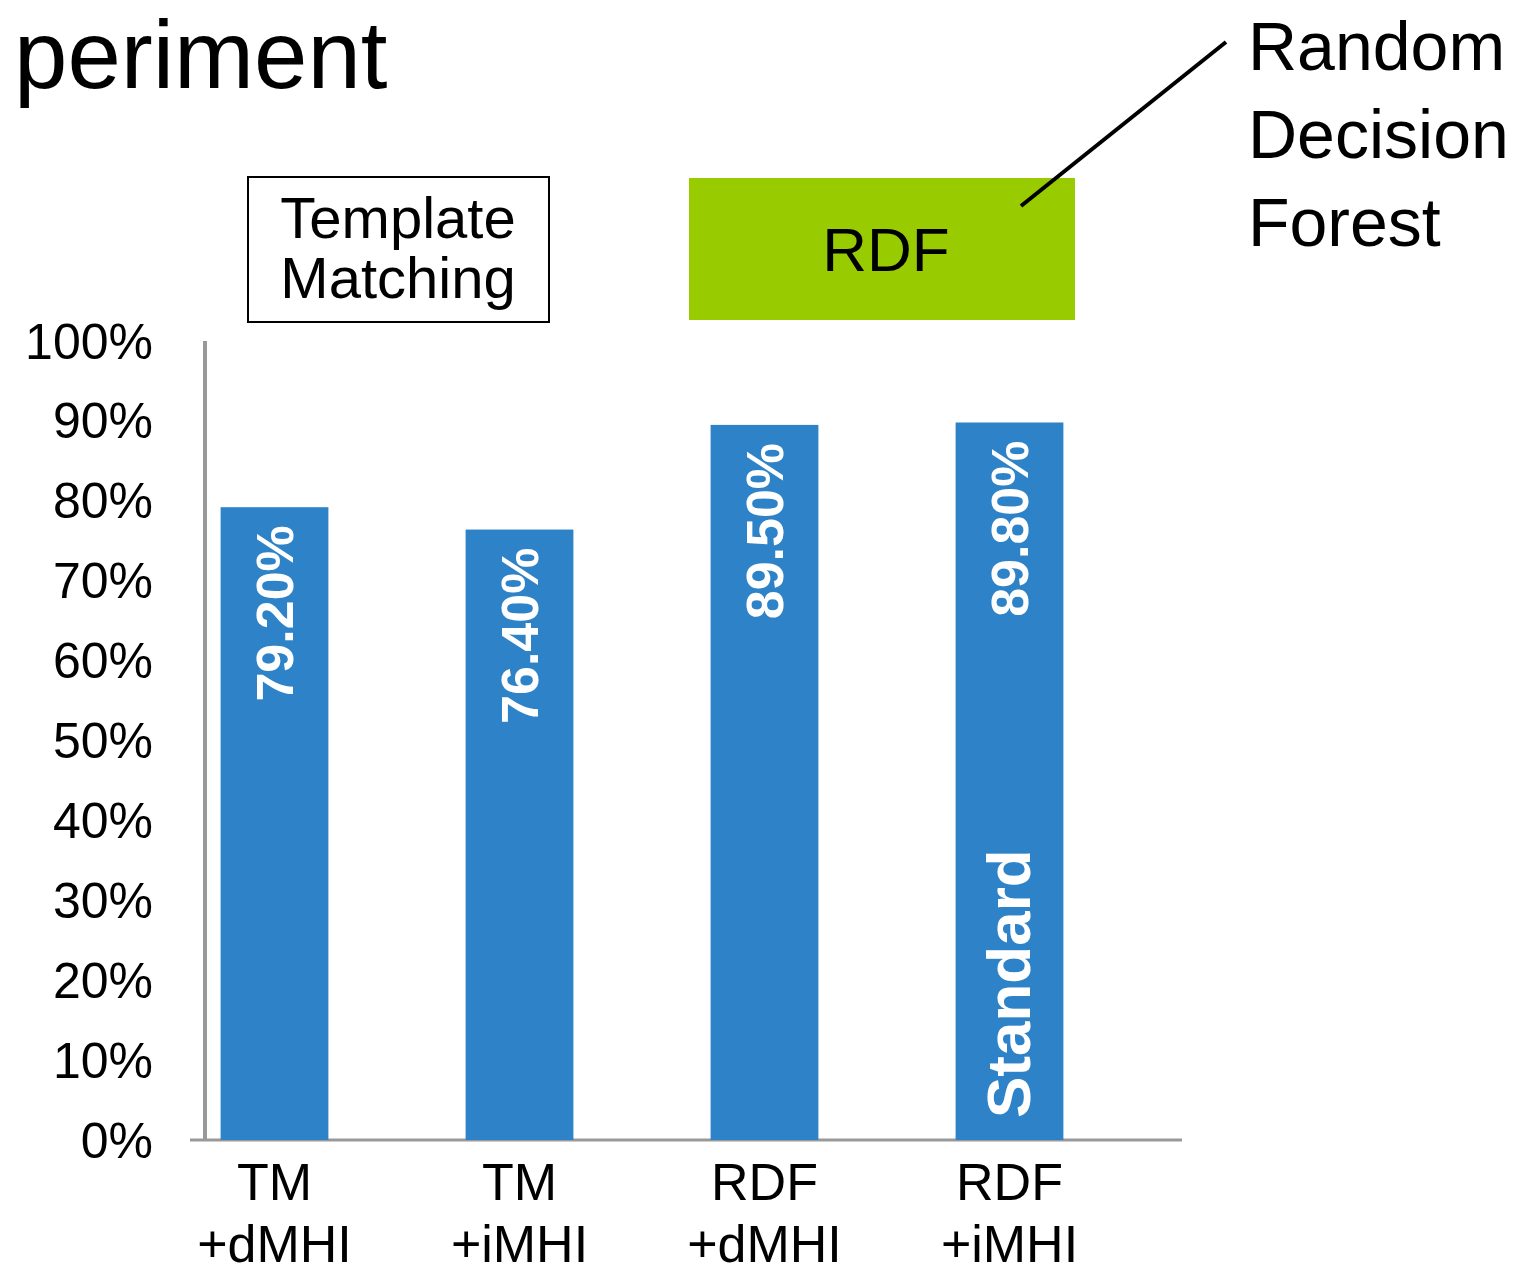 The width and height of the screenshot is (1540, 1271). I want to click on y-tick-label: 10%, so click(102, 1060).